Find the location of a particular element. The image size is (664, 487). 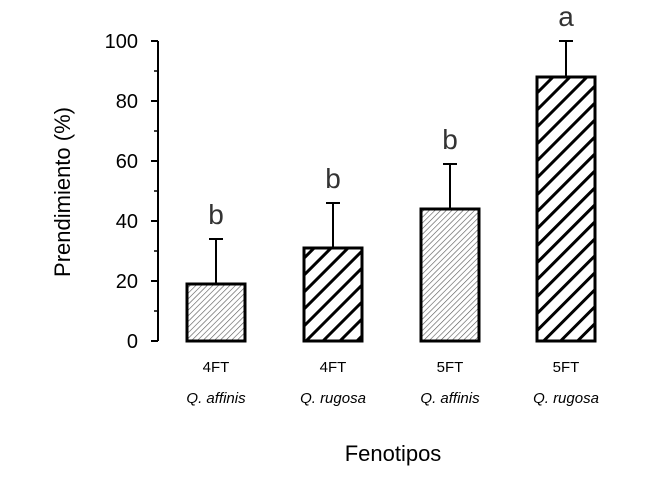

x-axis-title: Fenotipos is located at coordinates (393, 453).